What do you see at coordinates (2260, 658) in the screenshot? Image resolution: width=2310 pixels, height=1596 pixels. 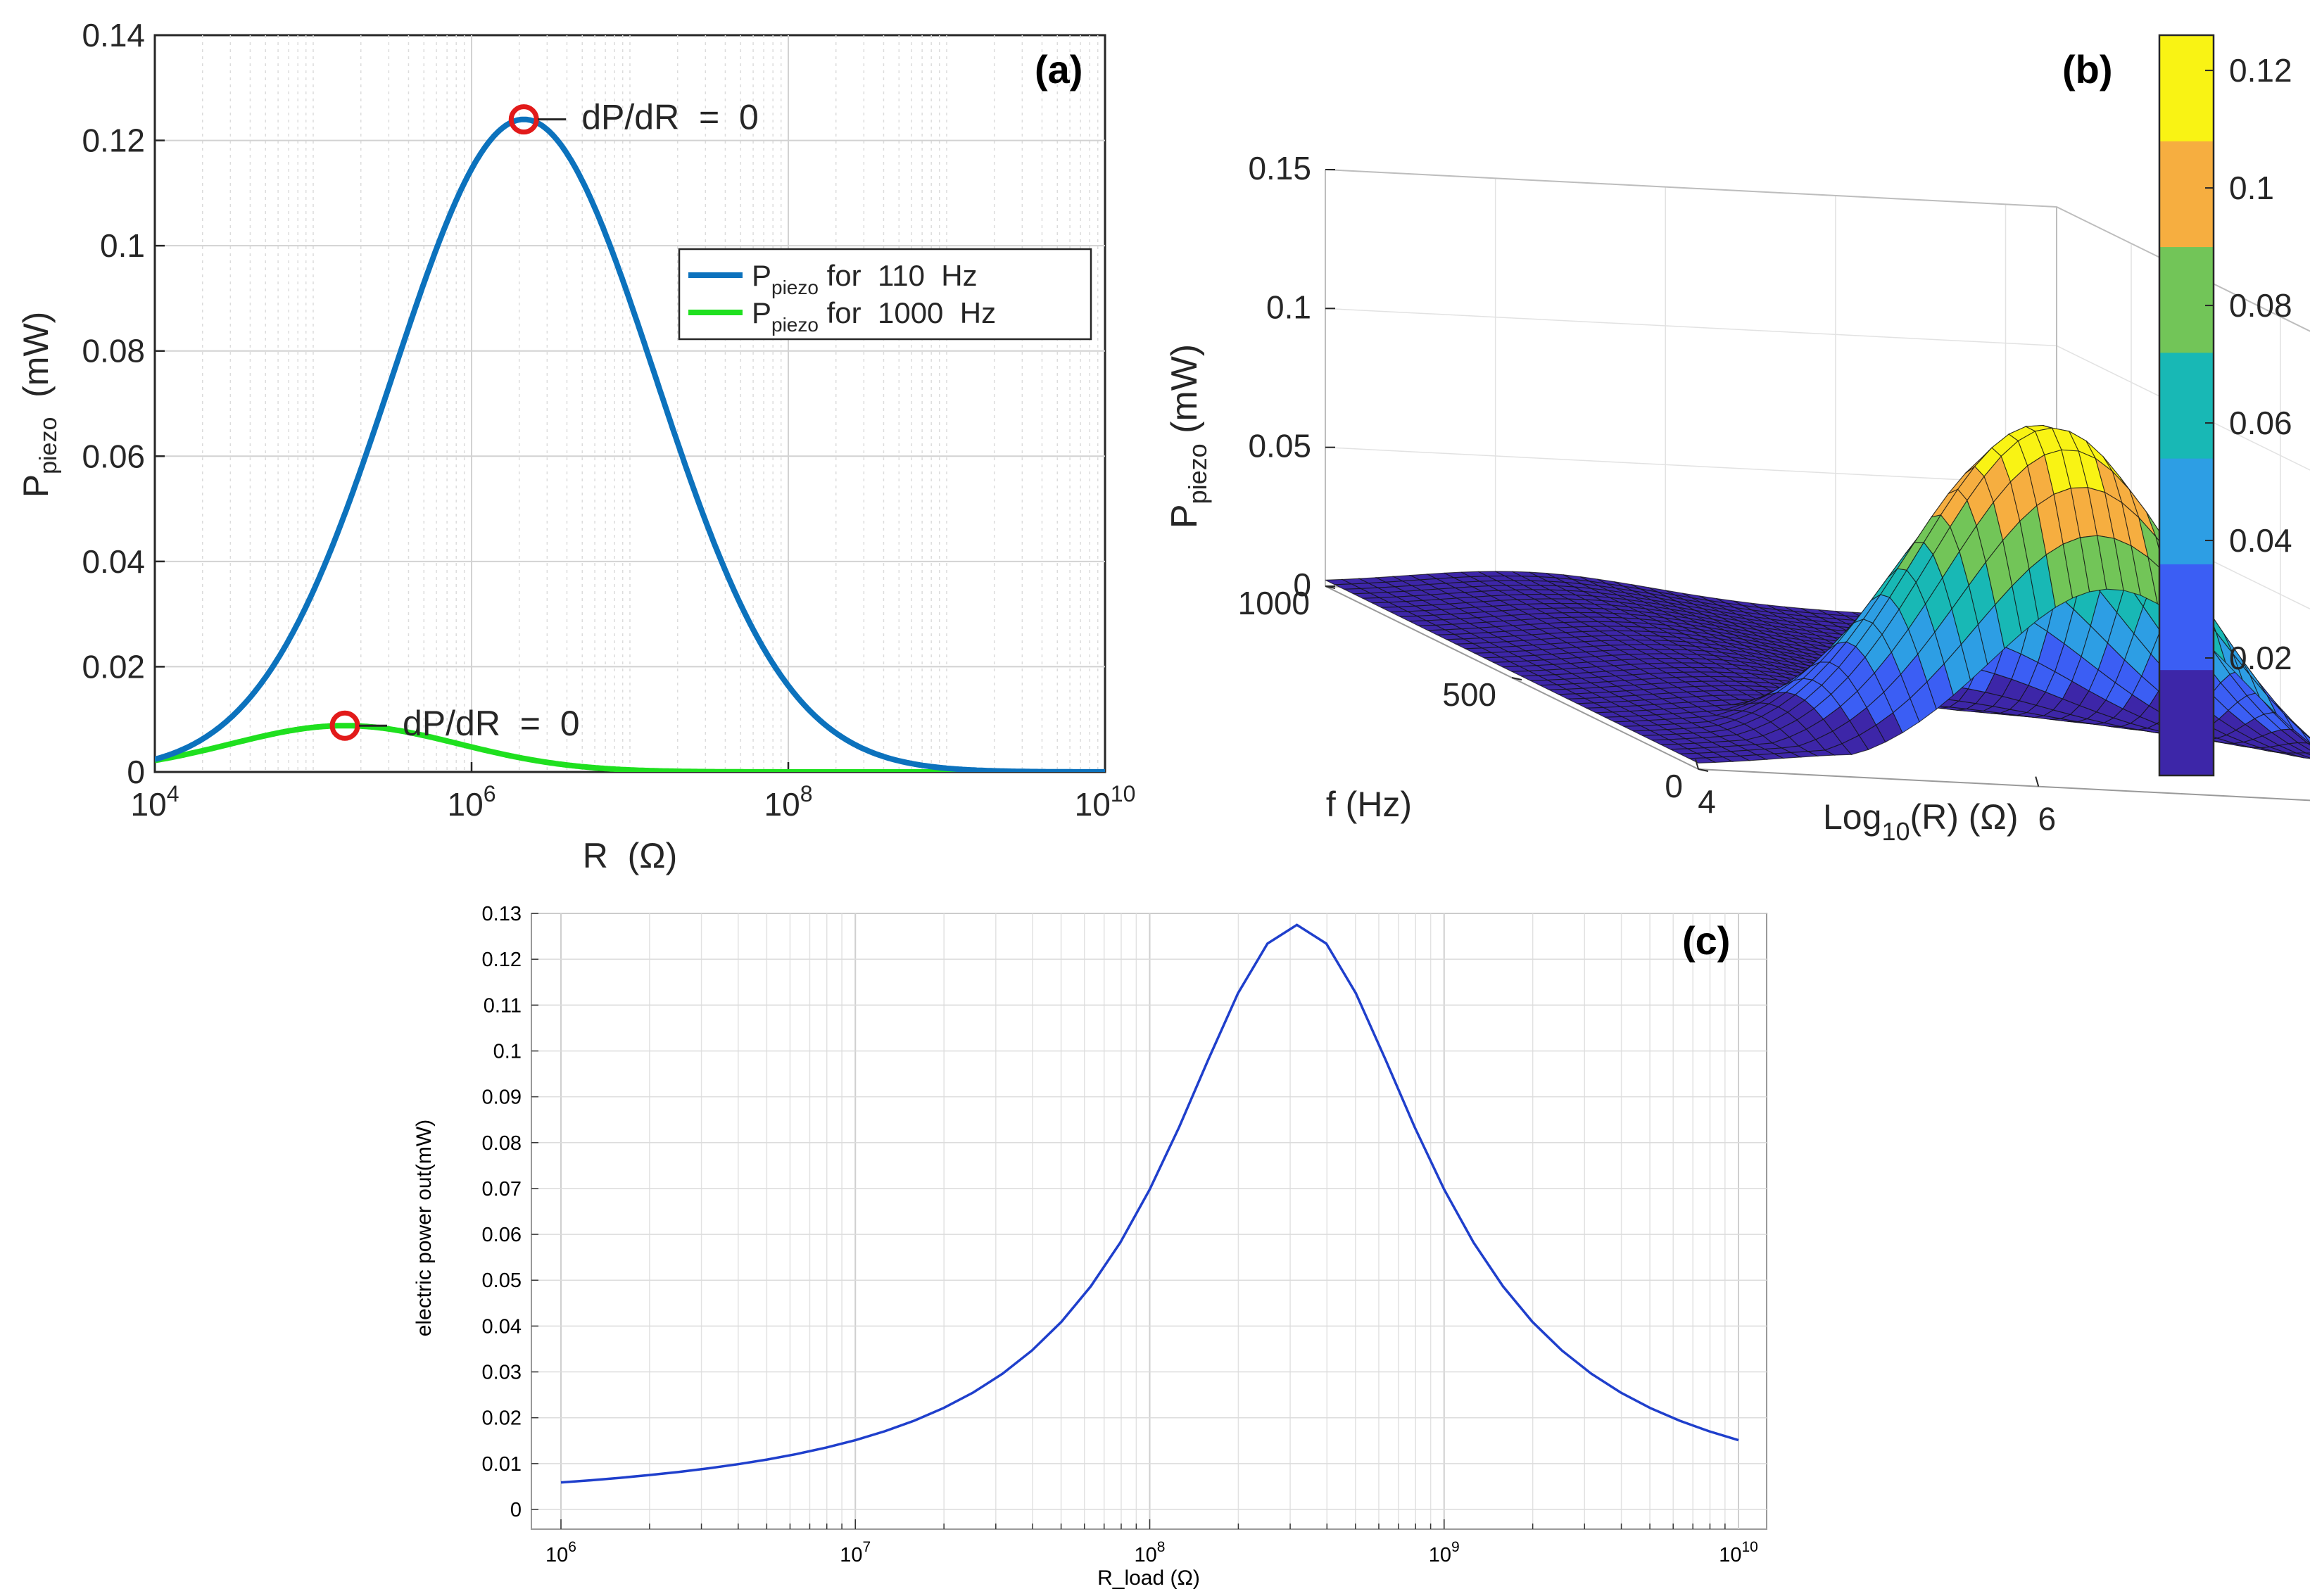 I see `panel-b-colorbar-tick-label: 0.02` at bounding box center [2260, 658].